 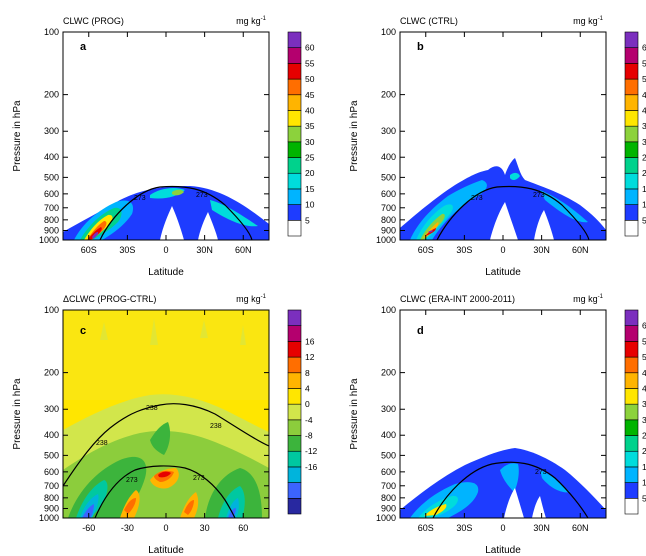 What do you see at coordinates (503, 421) in the screenshot?
I see `x-ticks: 60S 30S 0 30N 60N` at bounding box center [503, 421].